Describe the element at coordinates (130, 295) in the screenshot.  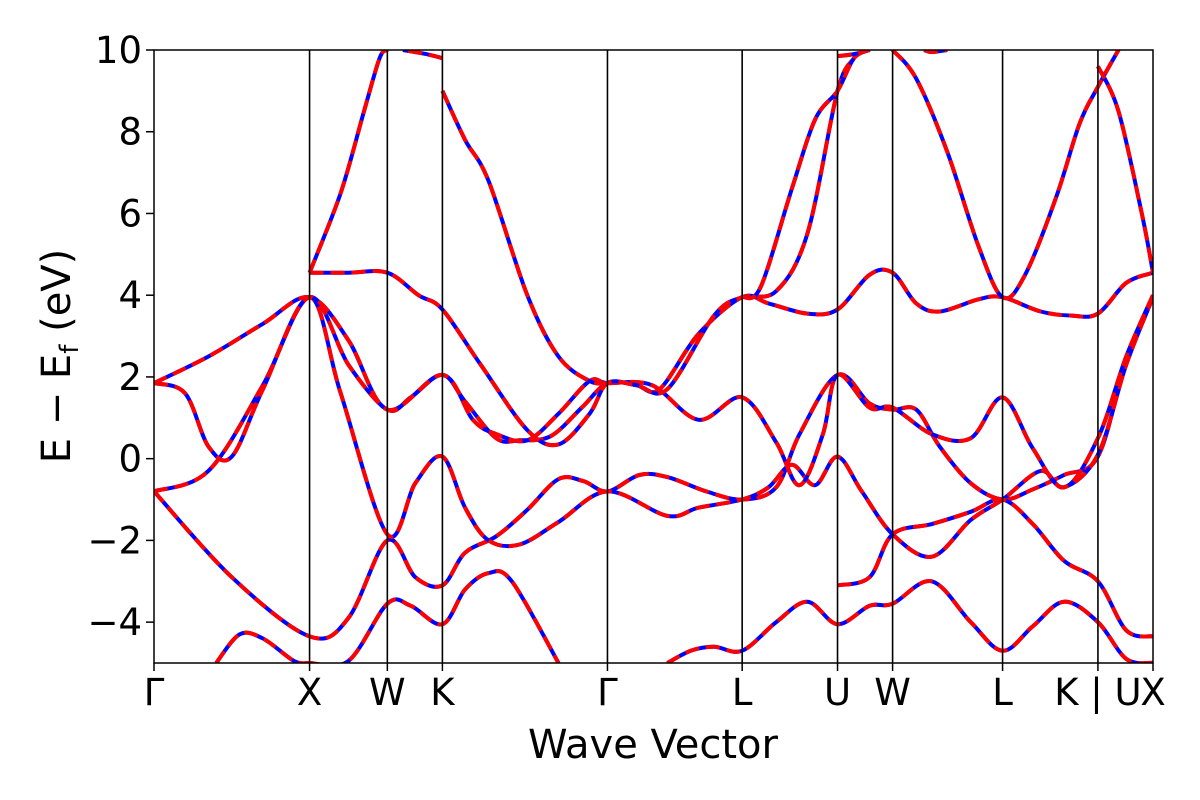
I see `y-tick-label: 4` at that location.